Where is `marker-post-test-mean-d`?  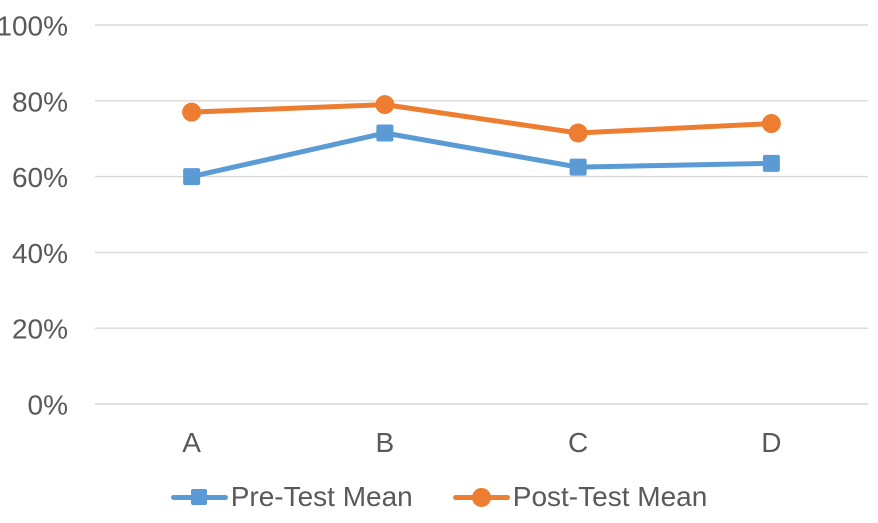 marker-post-test-mean-d is located at coordinates (771, 124).